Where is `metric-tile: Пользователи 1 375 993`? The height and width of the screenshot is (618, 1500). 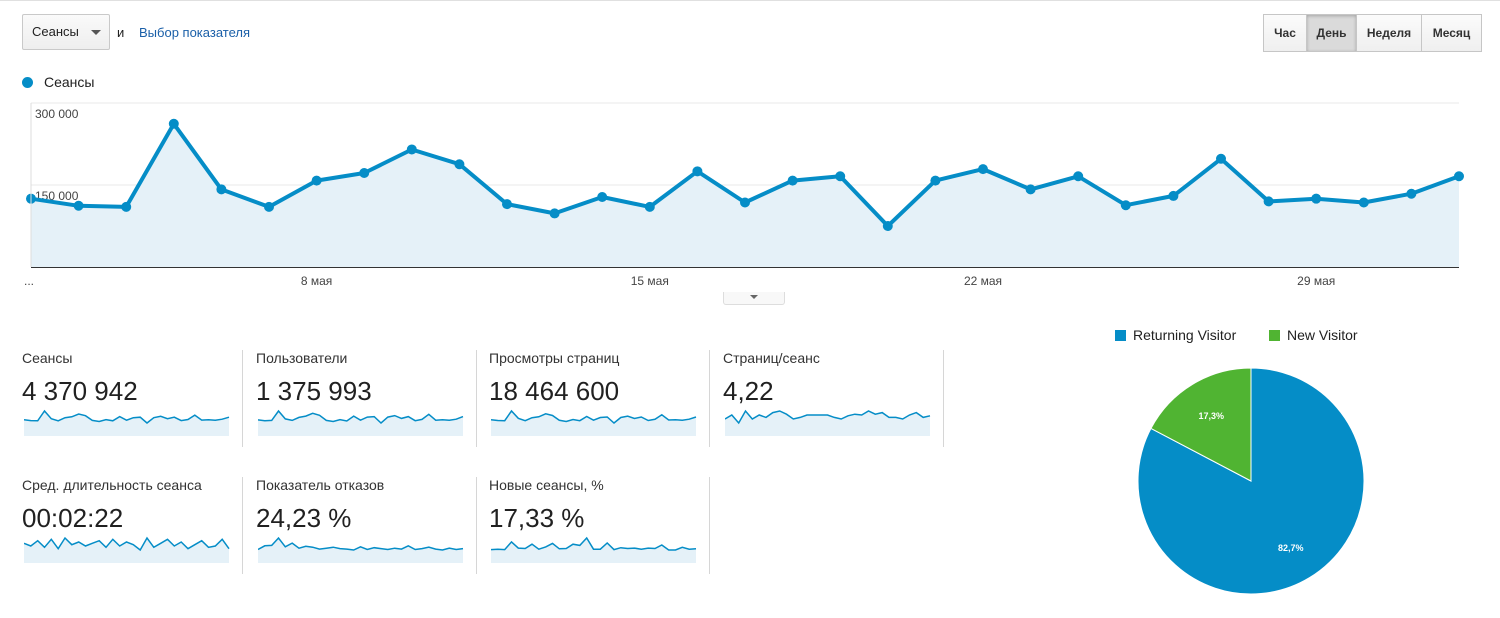
metric-tile: Пользователи 1 375 993 is located at coordinates (372, 396).